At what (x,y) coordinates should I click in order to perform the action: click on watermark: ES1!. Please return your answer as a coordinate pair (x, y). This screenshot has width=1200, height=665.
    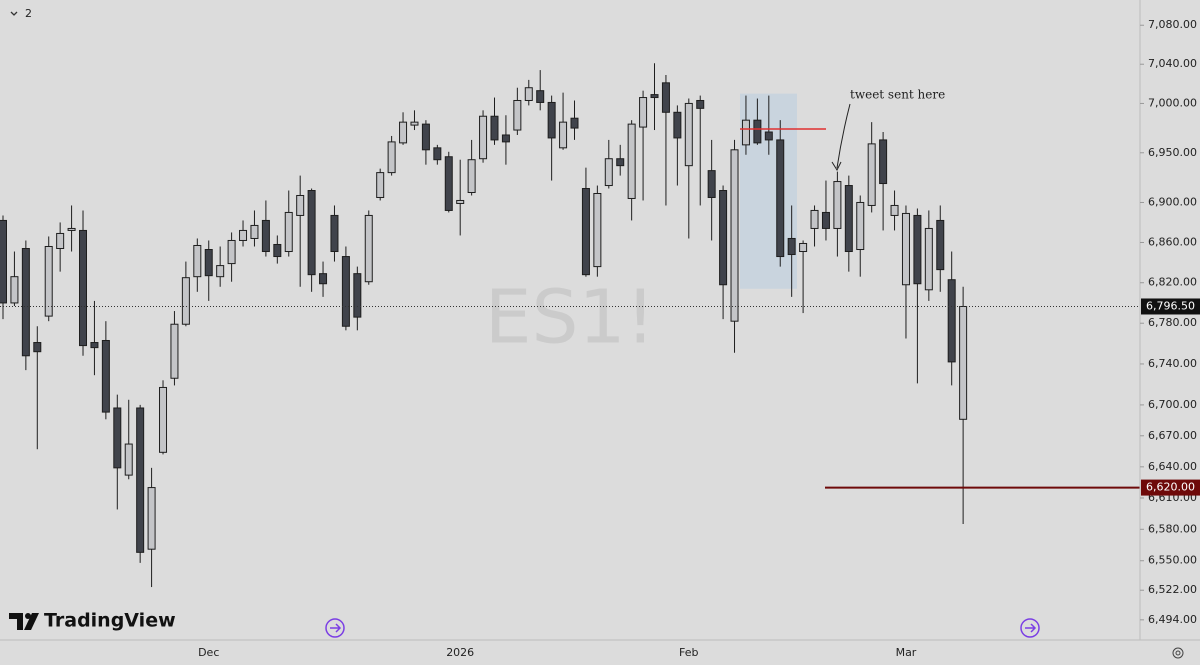
    Looking at the image, I should click on (570, 318).